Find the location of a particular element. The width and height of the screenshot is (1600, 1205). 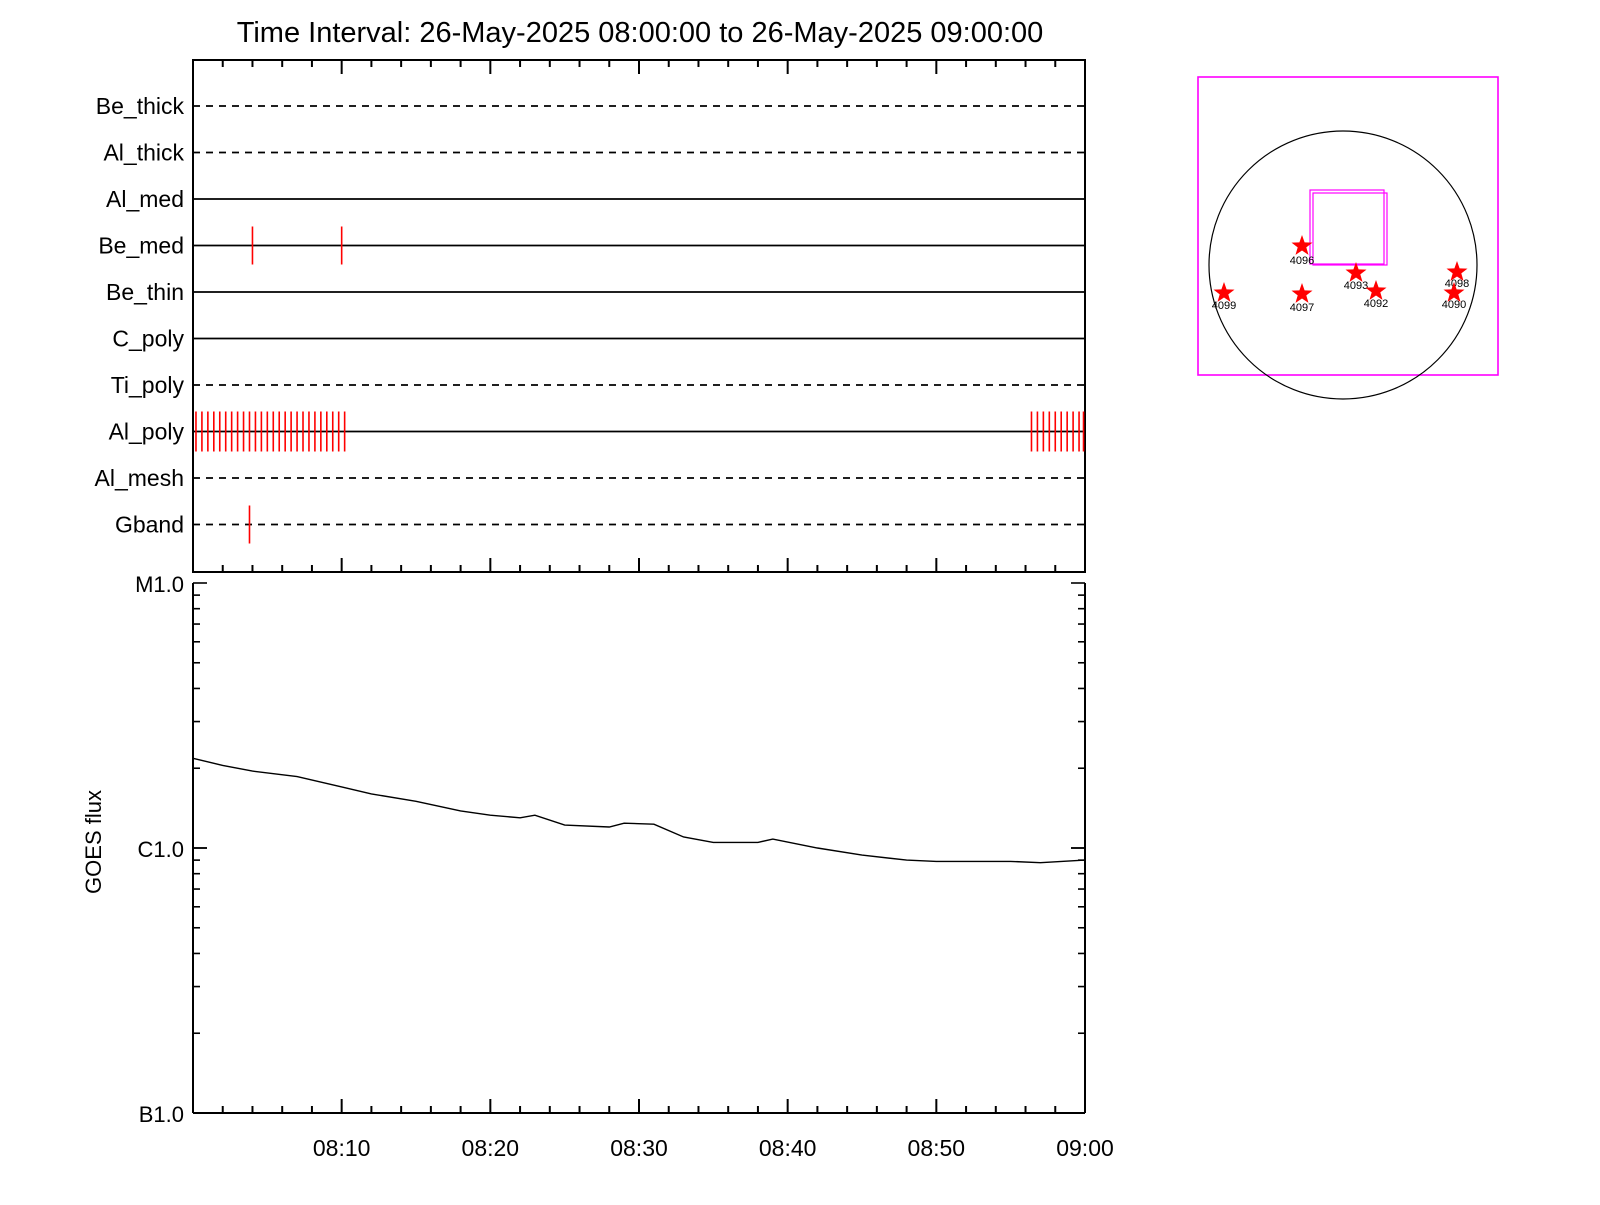

active-region-label: 4097 is located at coordinates (1302, 308).